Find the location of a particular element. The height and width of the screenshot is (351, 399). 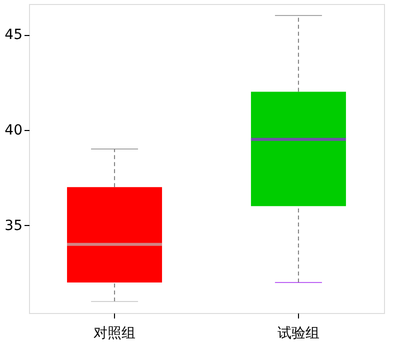

y-tick-label: 45 is located at coordinates (13, 35).